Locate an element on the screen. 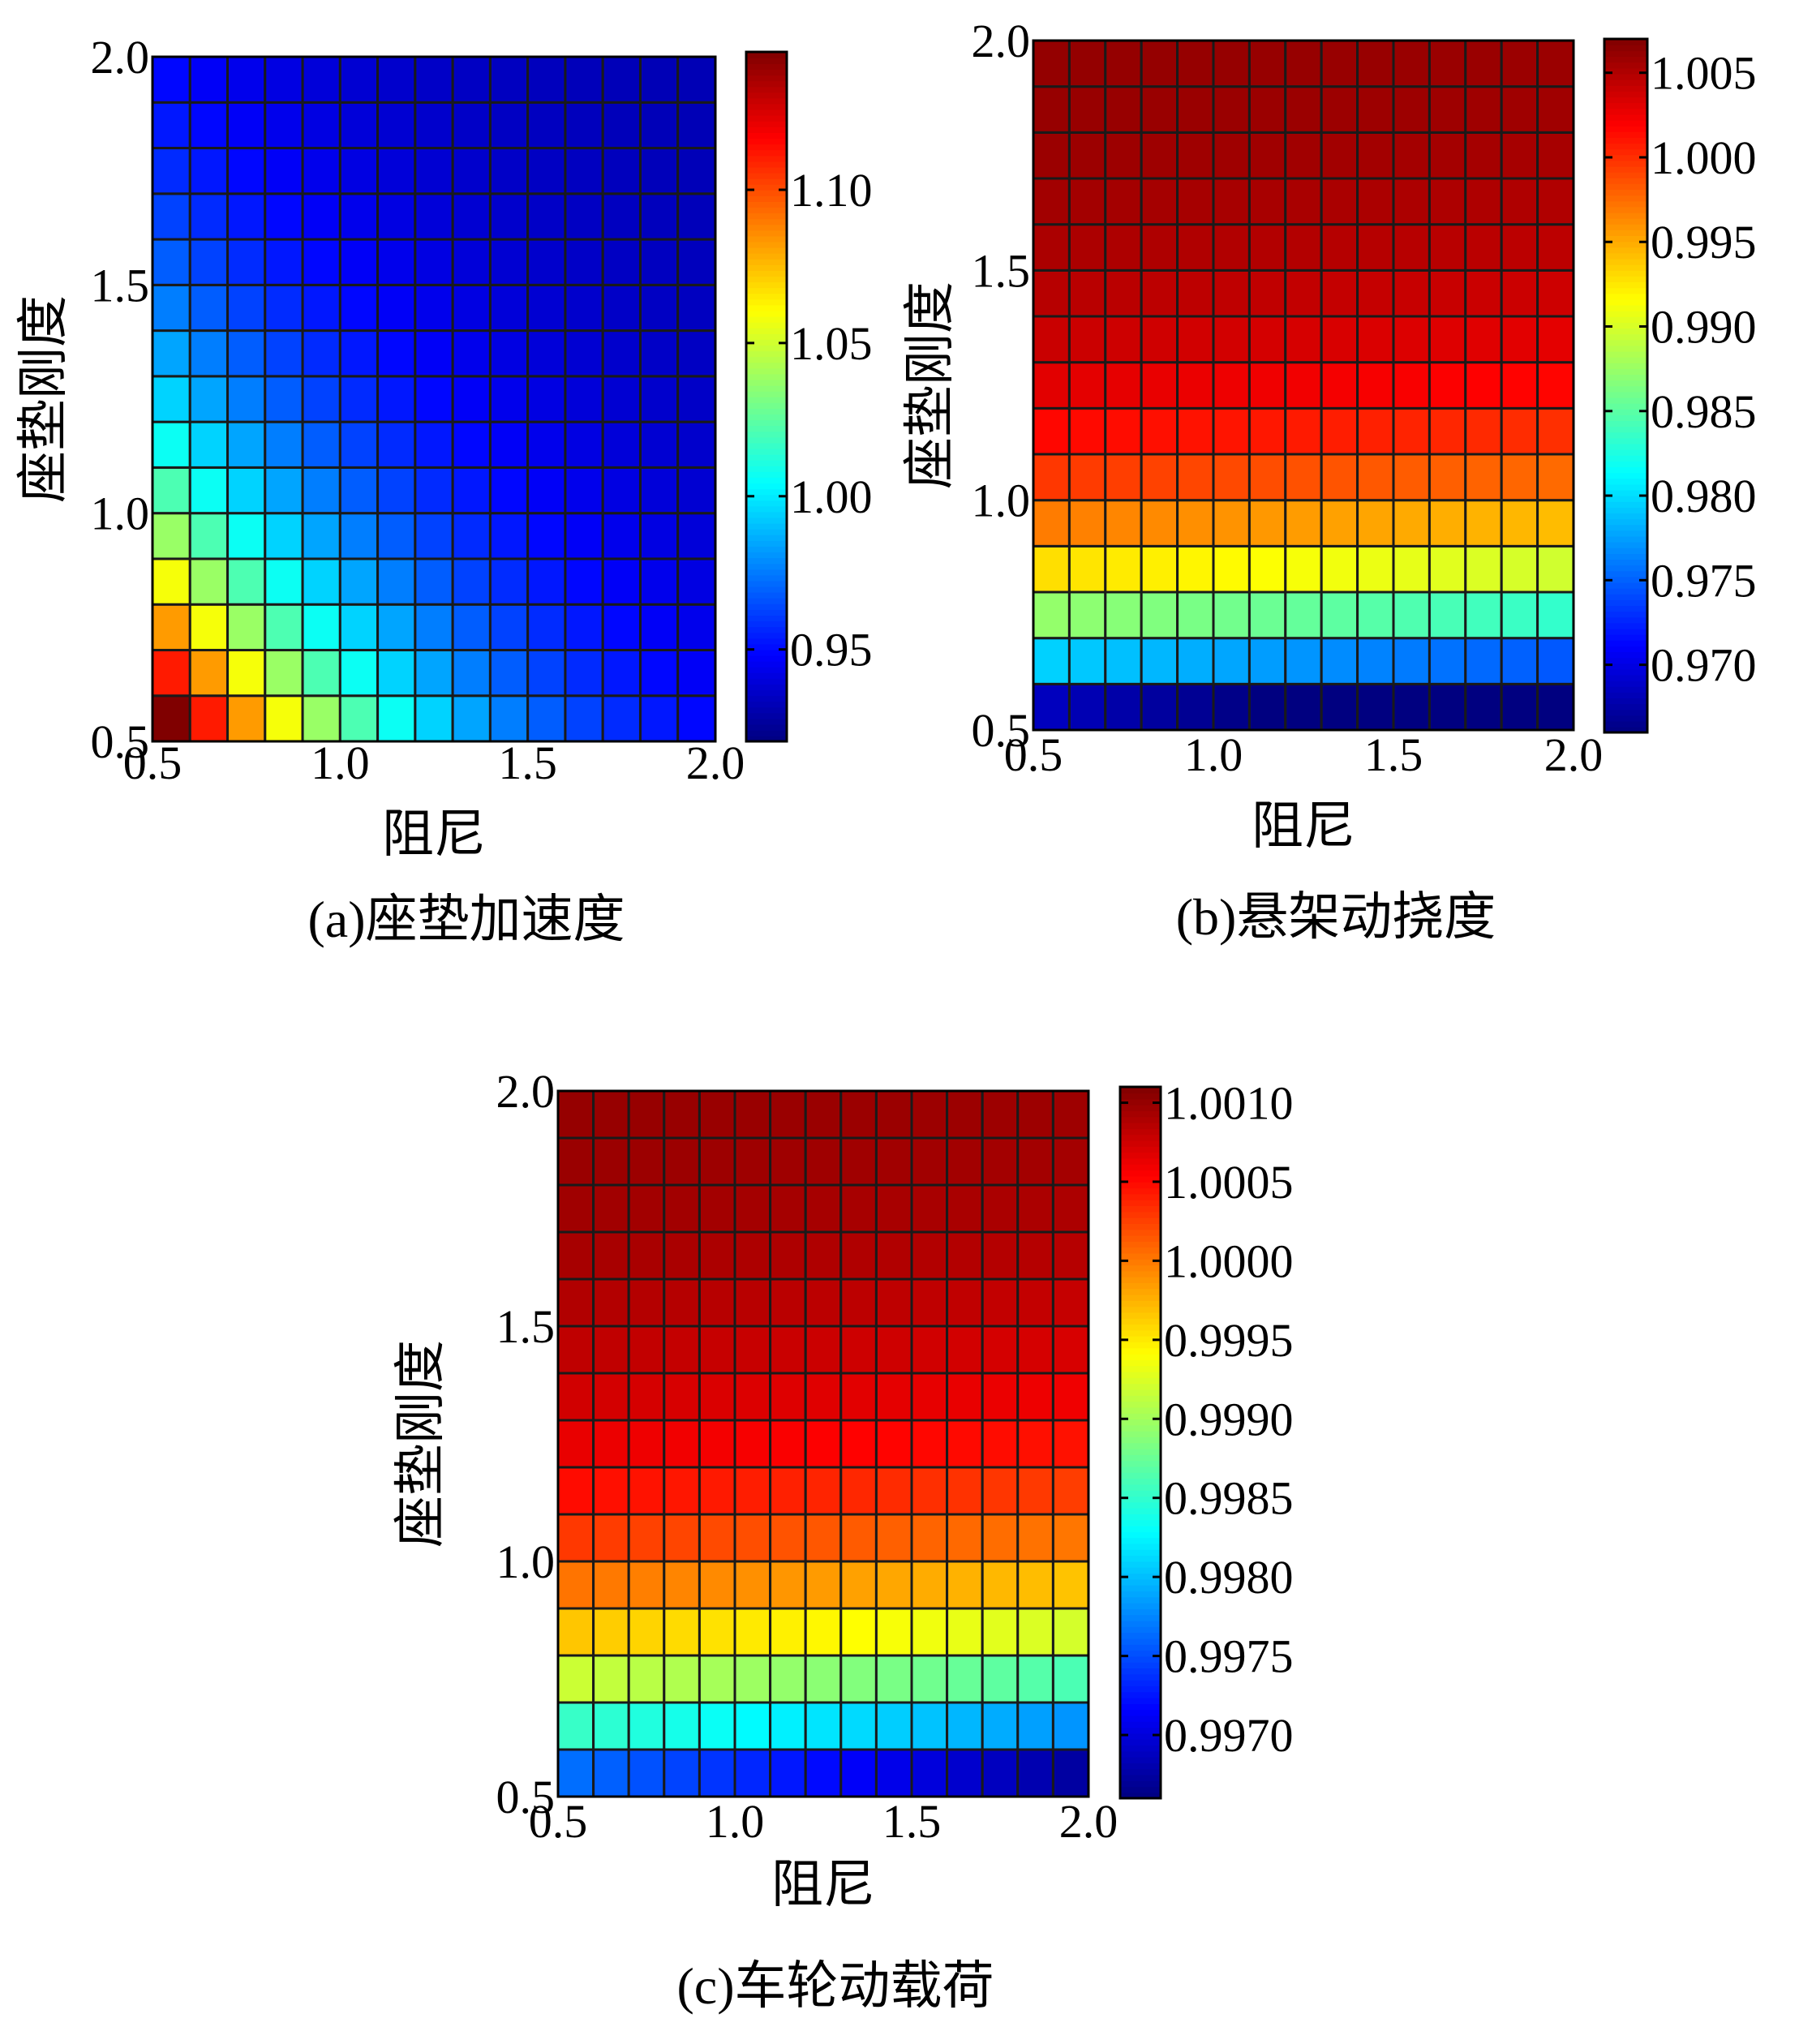 The image size is (1799, 2044). colorbar-tick-label: 1.0000 is located at coordinates (1229, 1261).